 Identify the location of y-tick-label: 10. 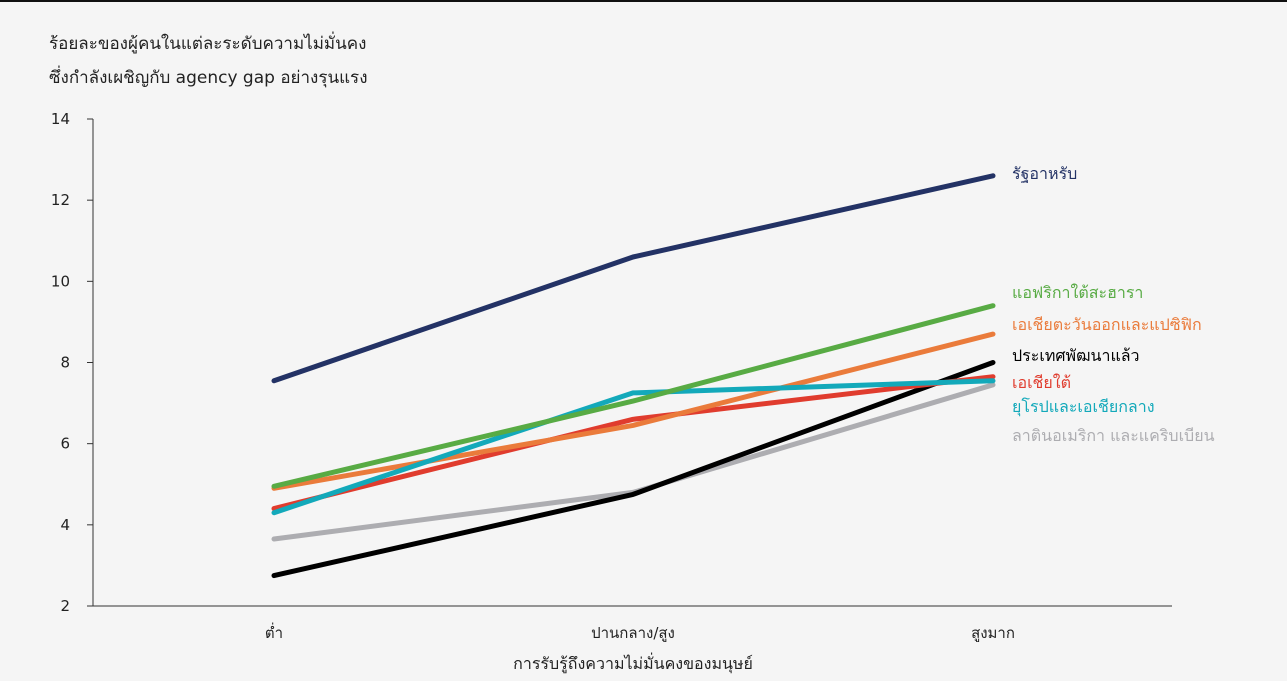
(60, 281).